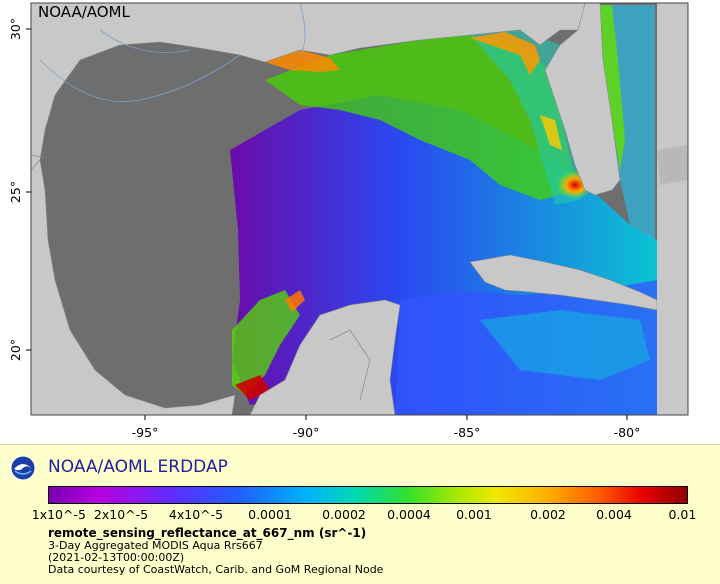  I want to click on high-reflectance-tabasco, so click(252, 387).